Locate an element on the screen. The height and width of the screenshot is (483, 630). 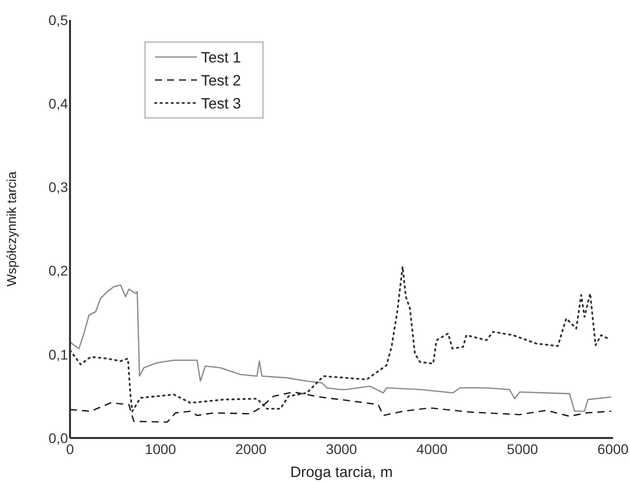
y-tick-label: 0,1 is located at coordinates (58, 354).